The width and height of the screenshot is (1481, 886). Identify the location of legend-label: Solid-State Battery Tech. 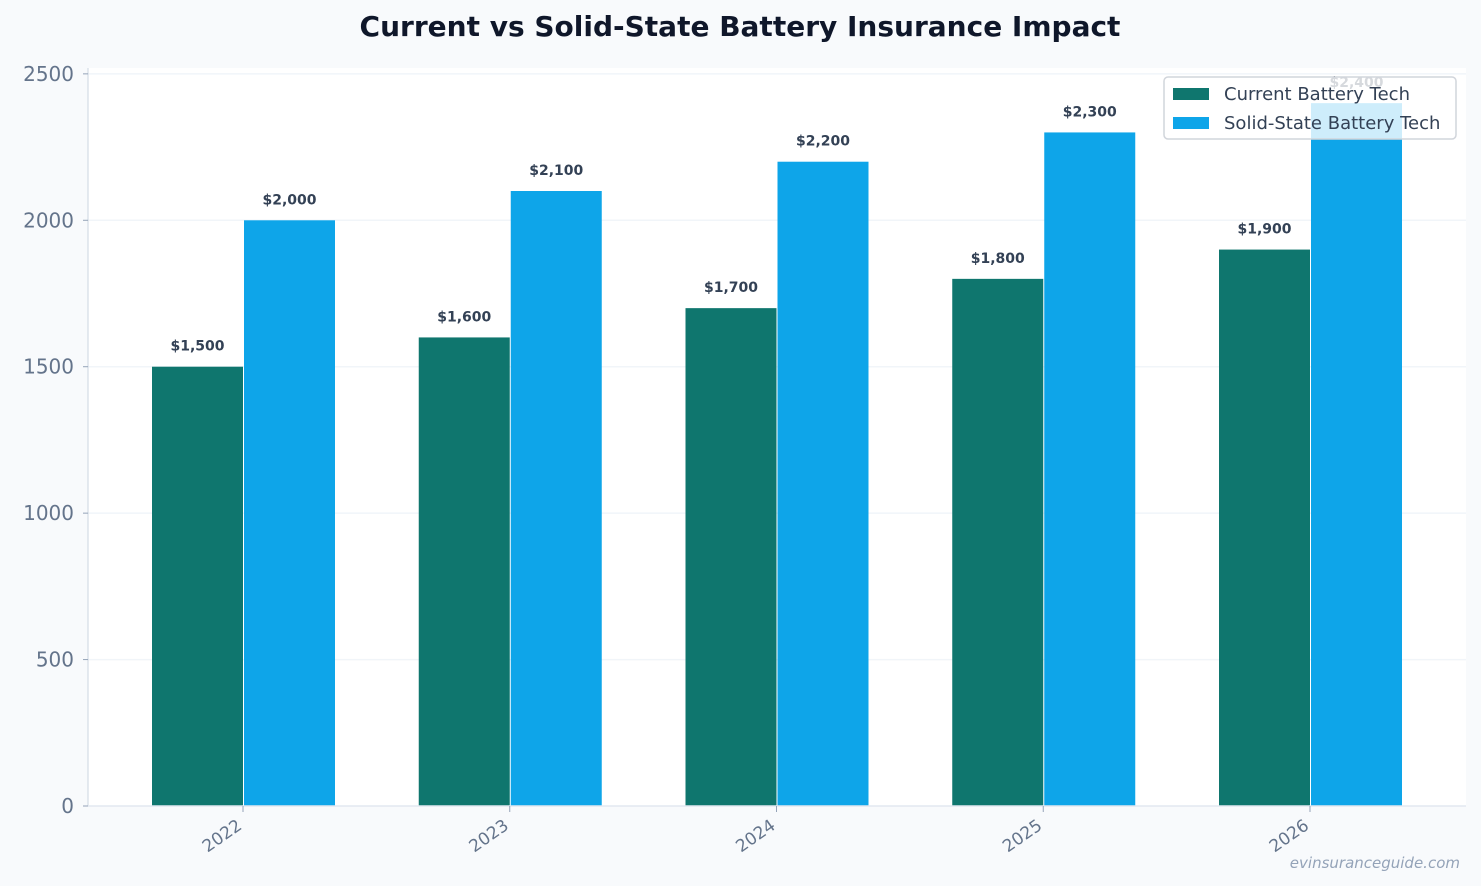
(1332, 123).